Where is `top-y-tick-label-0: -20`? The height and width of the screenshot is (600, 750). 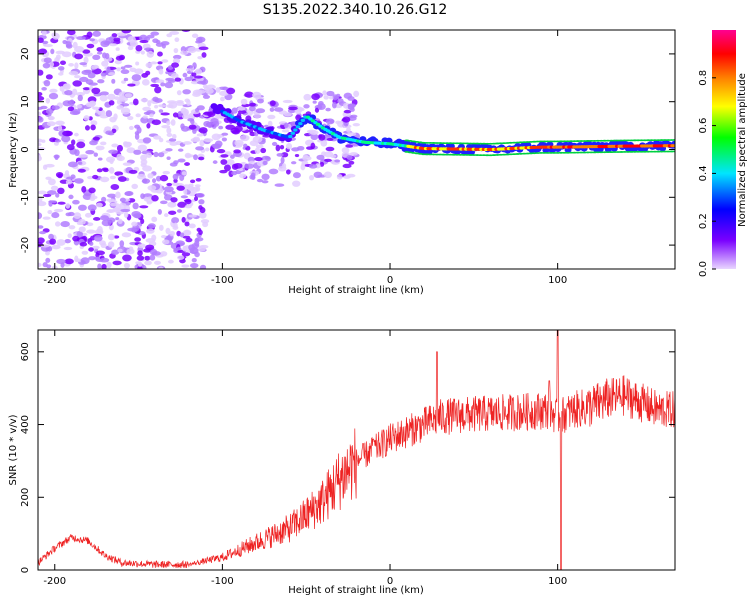
top-y-tick-label-0: -20 is located at coordinates (25, 245).